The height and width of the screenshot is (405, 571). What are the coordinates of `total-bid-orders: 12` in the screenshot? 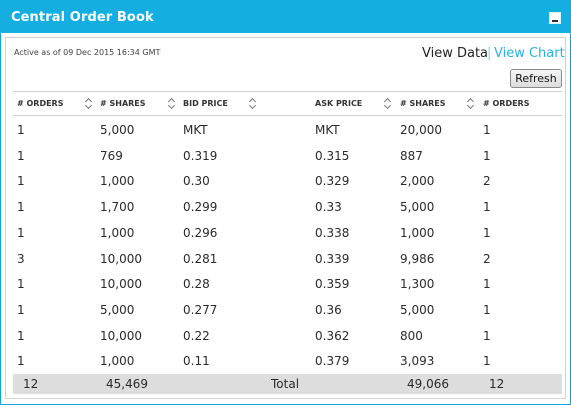 It's located at (31, 384).